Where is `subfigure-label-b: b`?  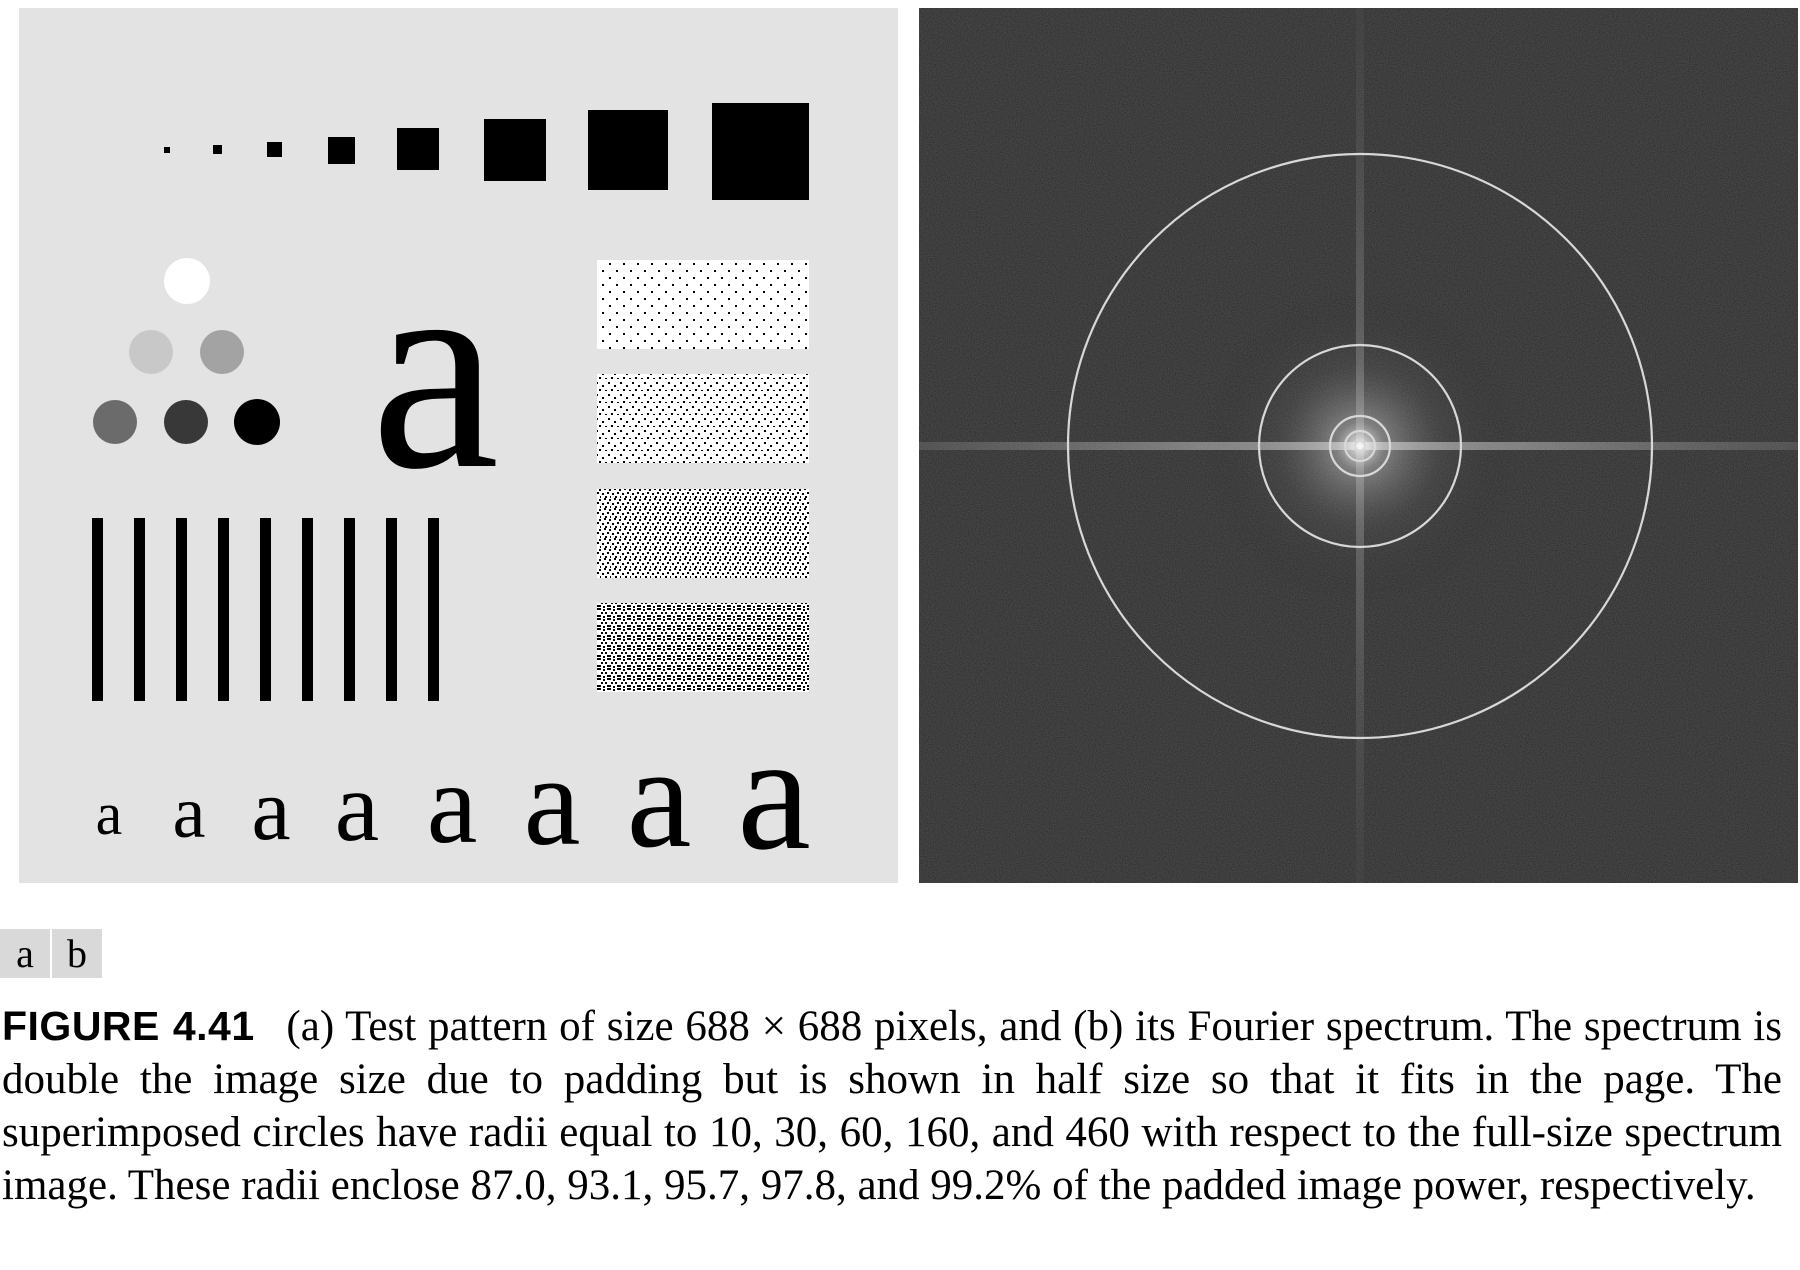 subfigure-label-b: b is located at coordinates (77, 953).